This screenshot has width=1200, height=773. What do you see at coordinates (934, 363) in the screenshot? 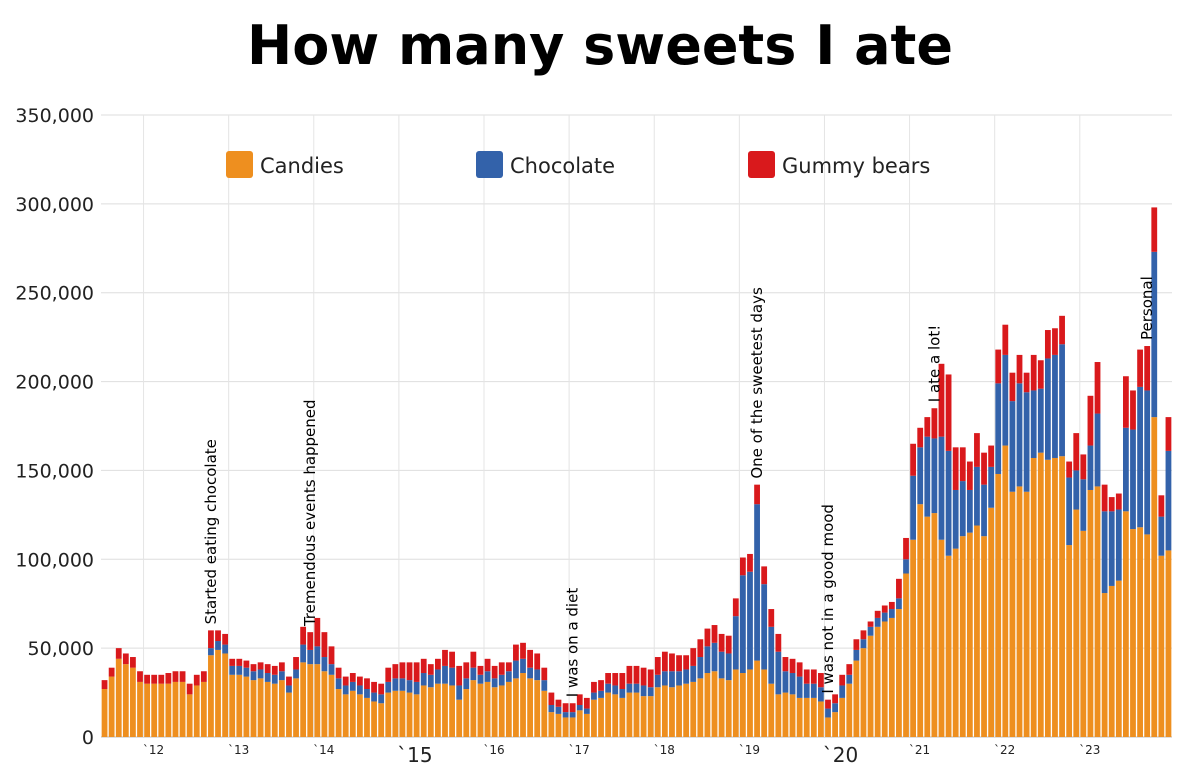
I see `annotation-label: I ate a lot!` at bounding box center [934, 363].